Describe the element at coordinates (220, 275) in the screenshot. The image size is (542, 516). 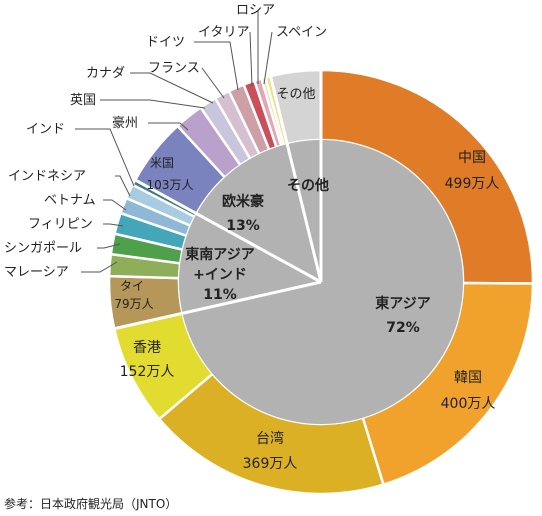
I see `inner-label-1-1: +インド` at that location.